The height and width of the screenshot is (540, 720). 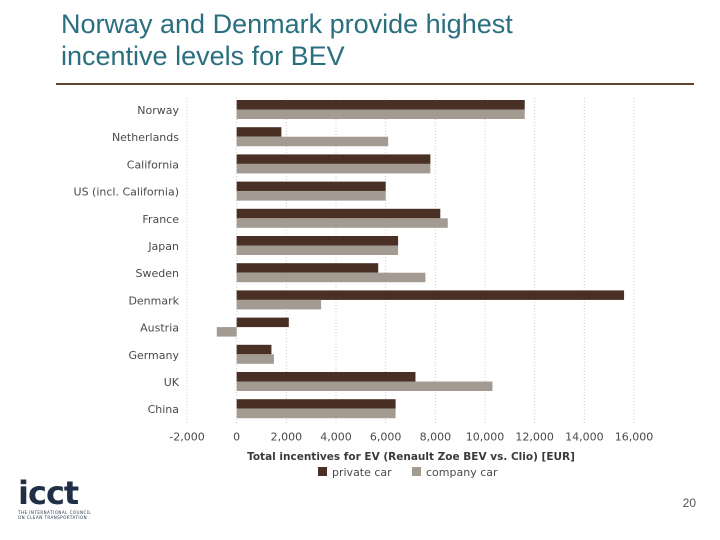 What do you see at coordinates (436, 436) in the screenshot?
I see `x-tick-label: 8,000` at bounding box center [436, 436].